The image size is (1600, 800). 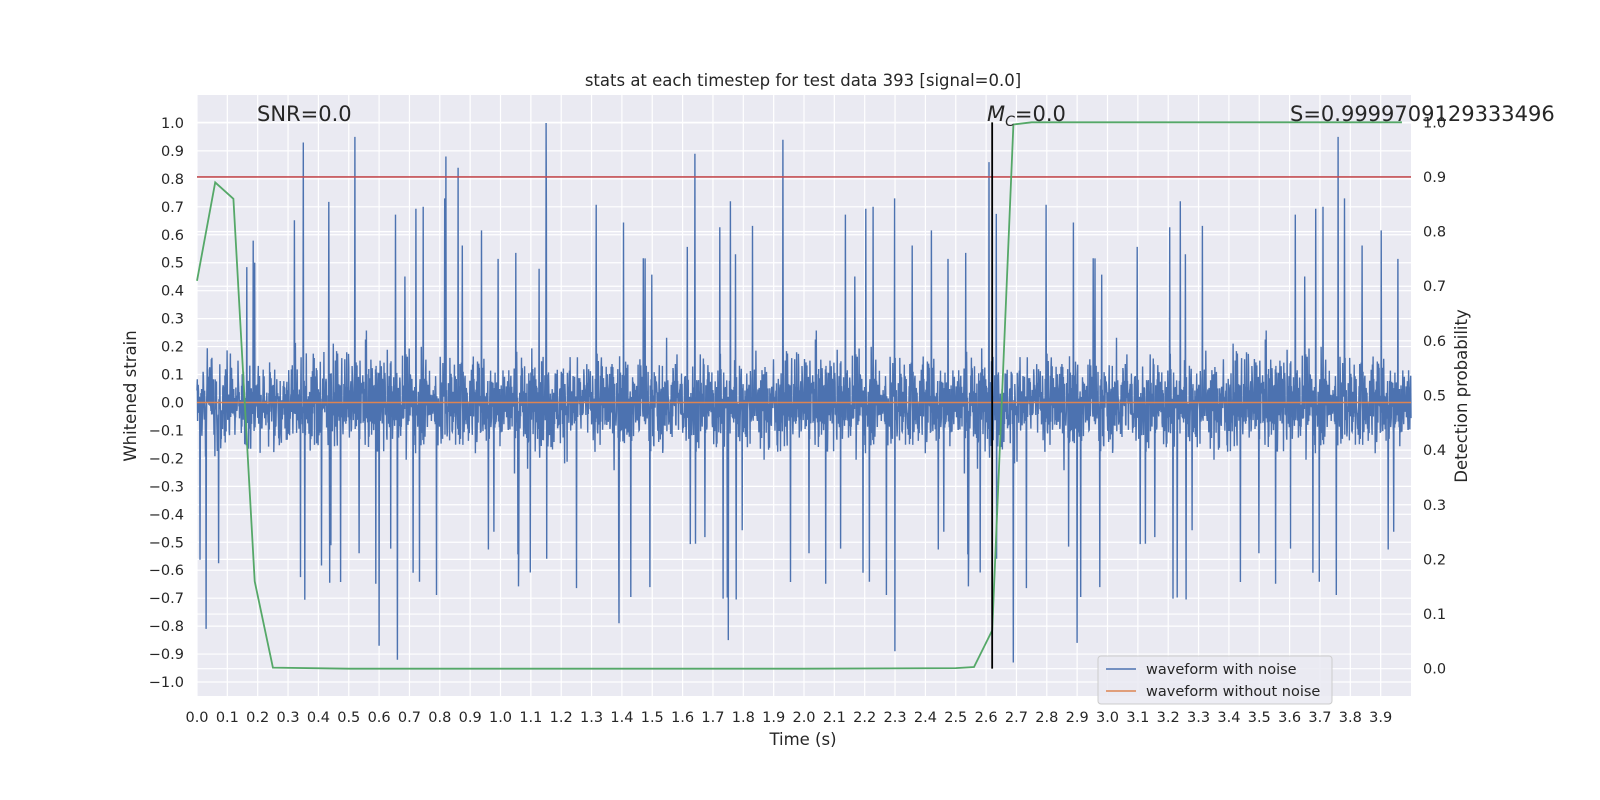 What do you see at coordinates (652, 718) in the screenshot?
I see `x-tick-label: 1.5` at bounding box center [652, 718].